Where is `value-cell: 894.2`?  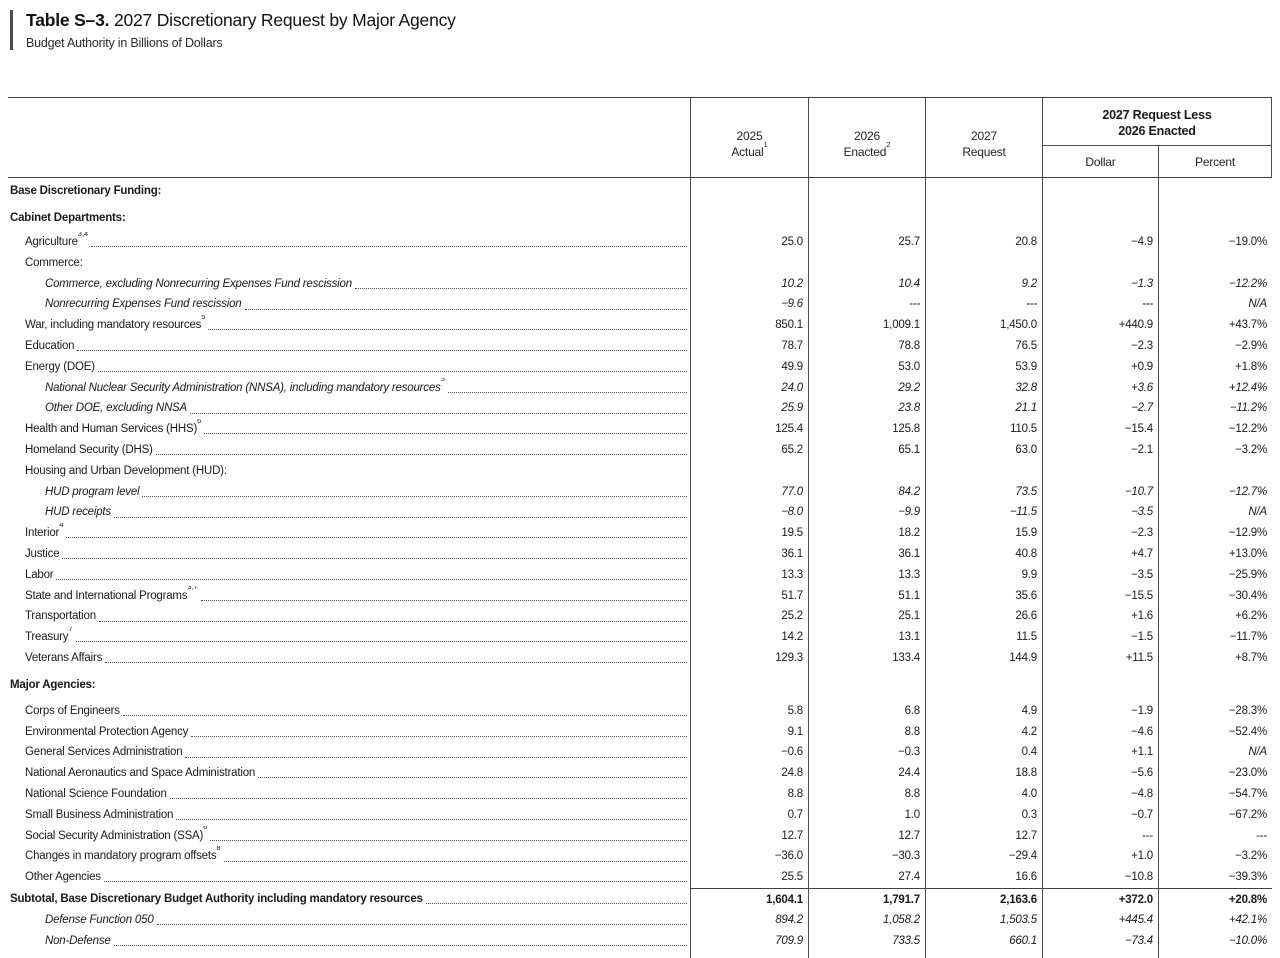
value-cell: 894.2 is located at coordinates (749, 920).